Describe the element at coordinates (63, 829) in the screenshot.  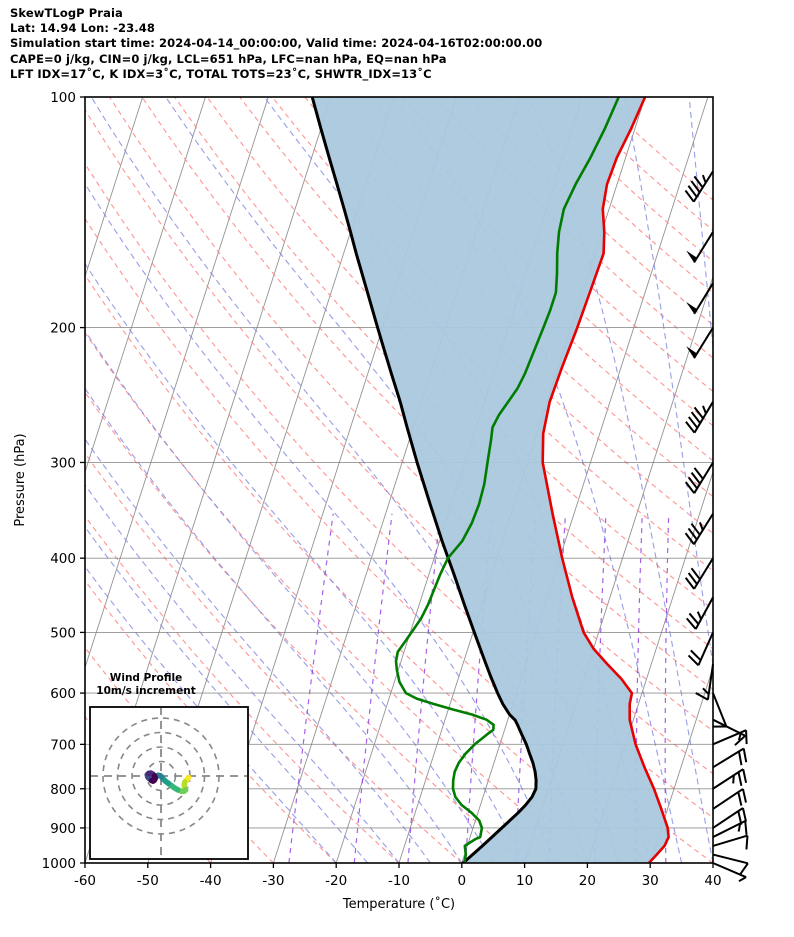
I see `y-tick-label: 900` at that location.